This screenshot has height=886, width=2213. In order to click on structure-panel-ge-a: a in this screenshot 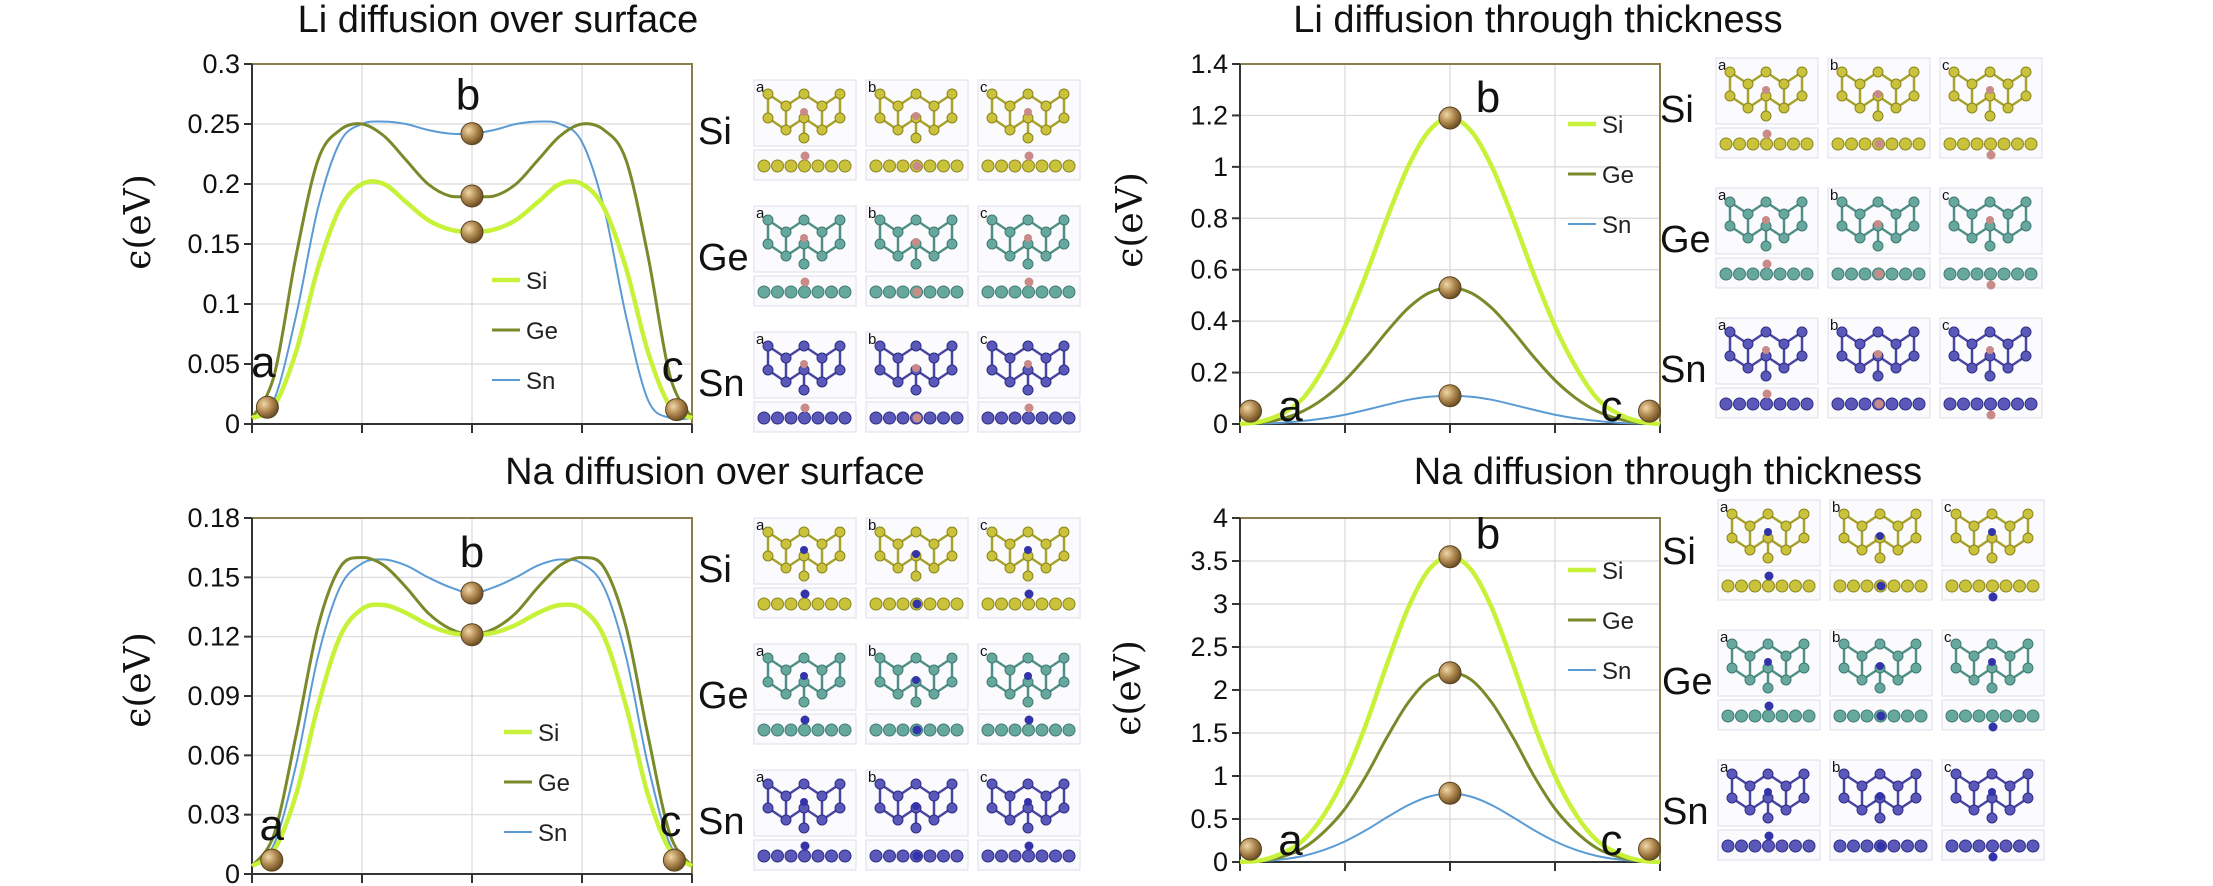, I will do `click(1769, 680)`.